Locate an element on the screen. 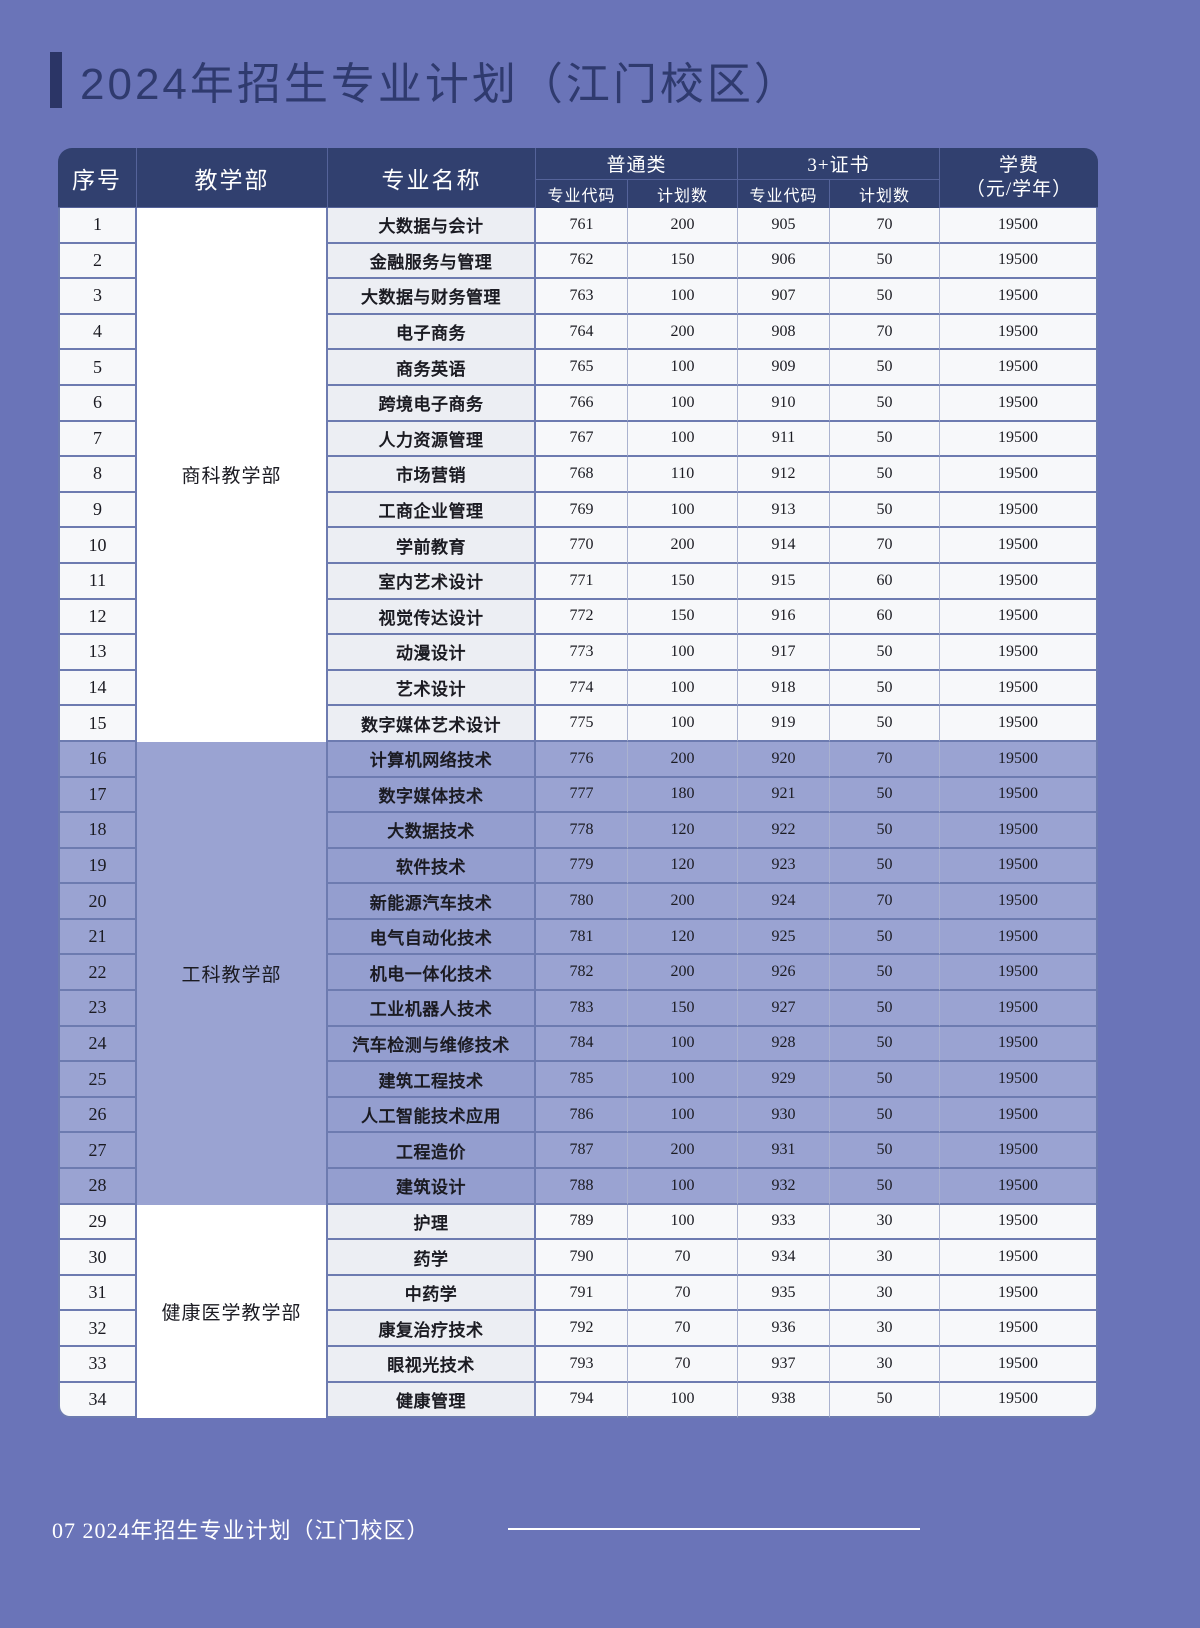  cell-index: 9 is located at coordinates (97, 510).